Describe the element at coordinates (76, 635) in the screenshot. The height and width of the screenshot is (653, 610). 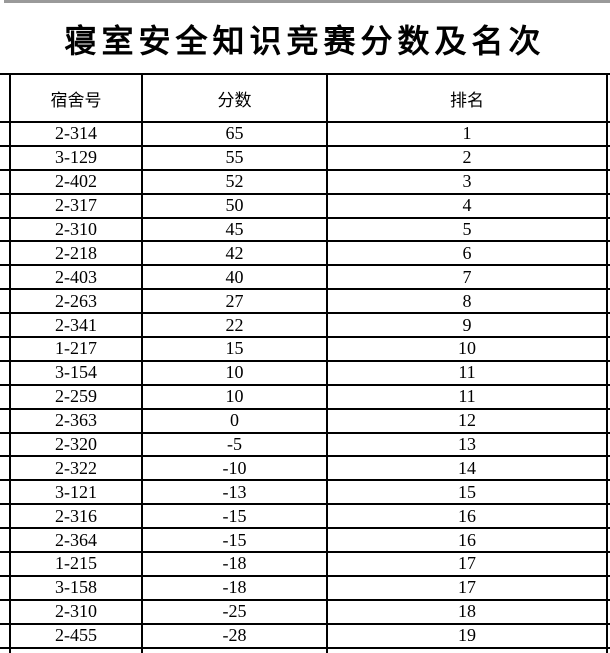
I see `cell-dorm: 2-455` at that location.